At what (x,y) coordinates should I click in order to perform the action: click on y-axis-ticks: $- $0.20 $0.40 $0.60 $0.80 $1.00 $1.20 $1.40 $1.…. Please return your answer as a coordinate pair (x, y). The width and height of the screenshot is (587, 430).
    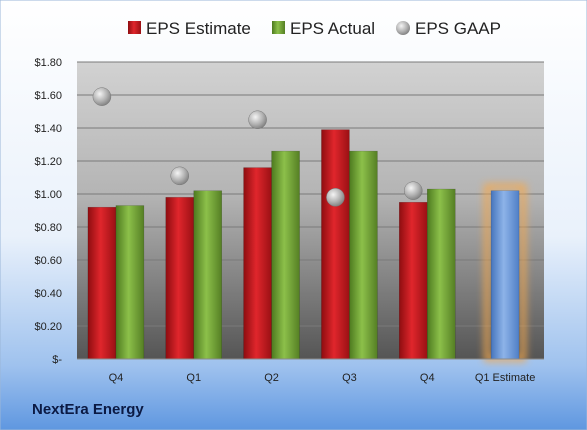
    Looking at the image, I should click on (48, 211).